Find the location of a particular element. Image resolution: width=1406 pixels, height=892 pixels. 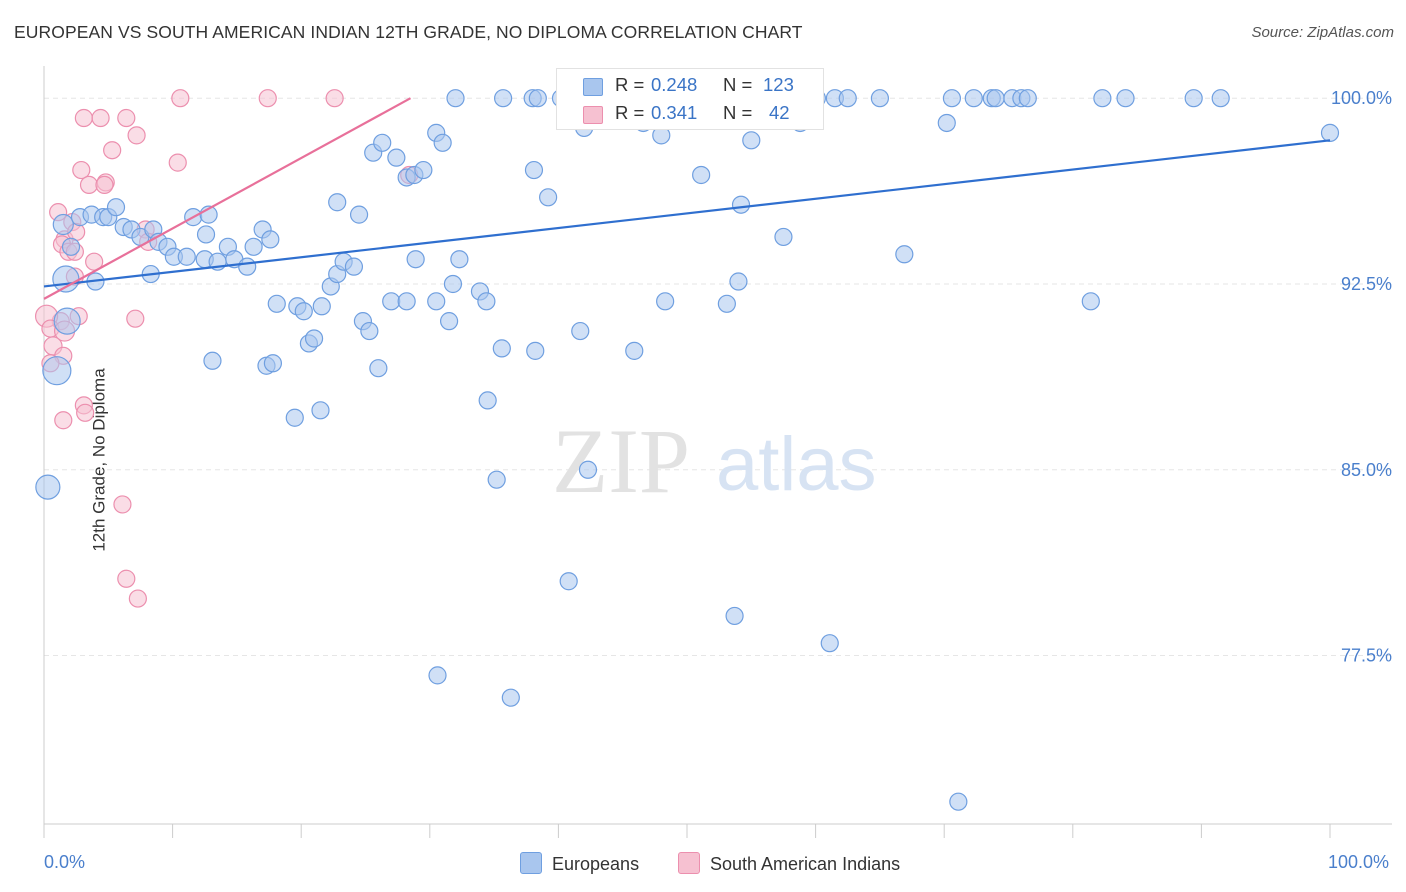

watermark-atlas: atlas is located at coordinates (796, 464).